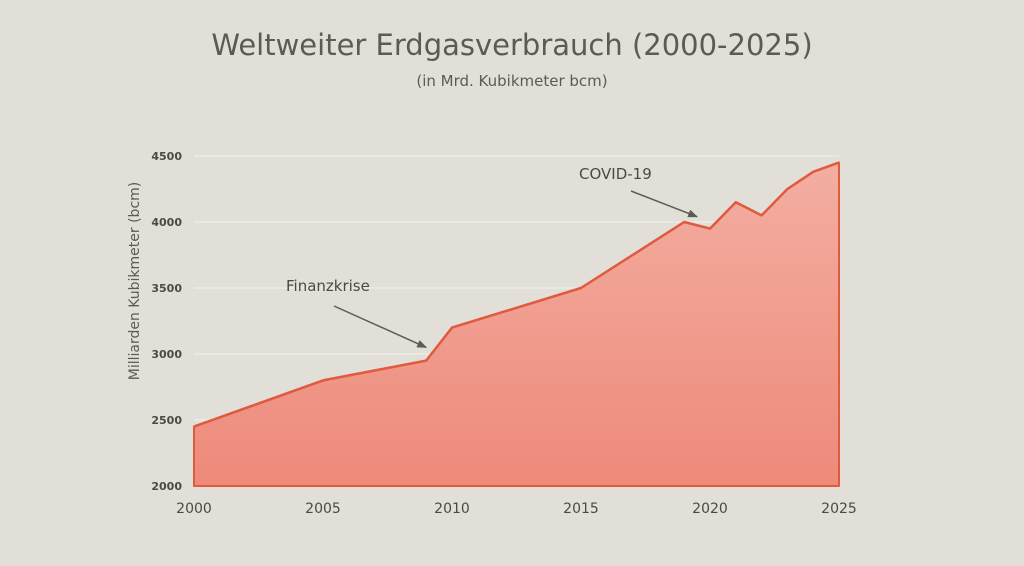 The image size is (1024, 566). I want to click on chart-title: Weltweiter Erdgasverbrauch (2000-2025), so click(512, 45).